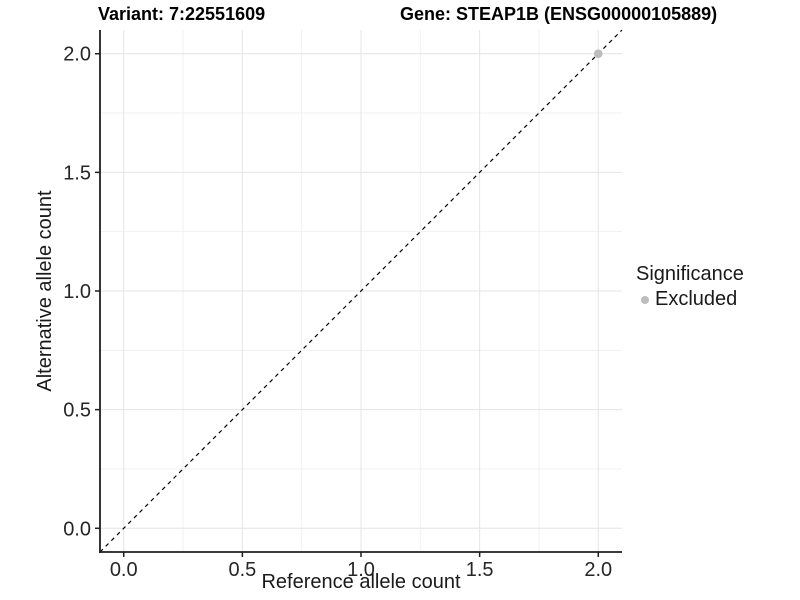  I want to click on x-tick-label: 1.5, so click(480, 570).